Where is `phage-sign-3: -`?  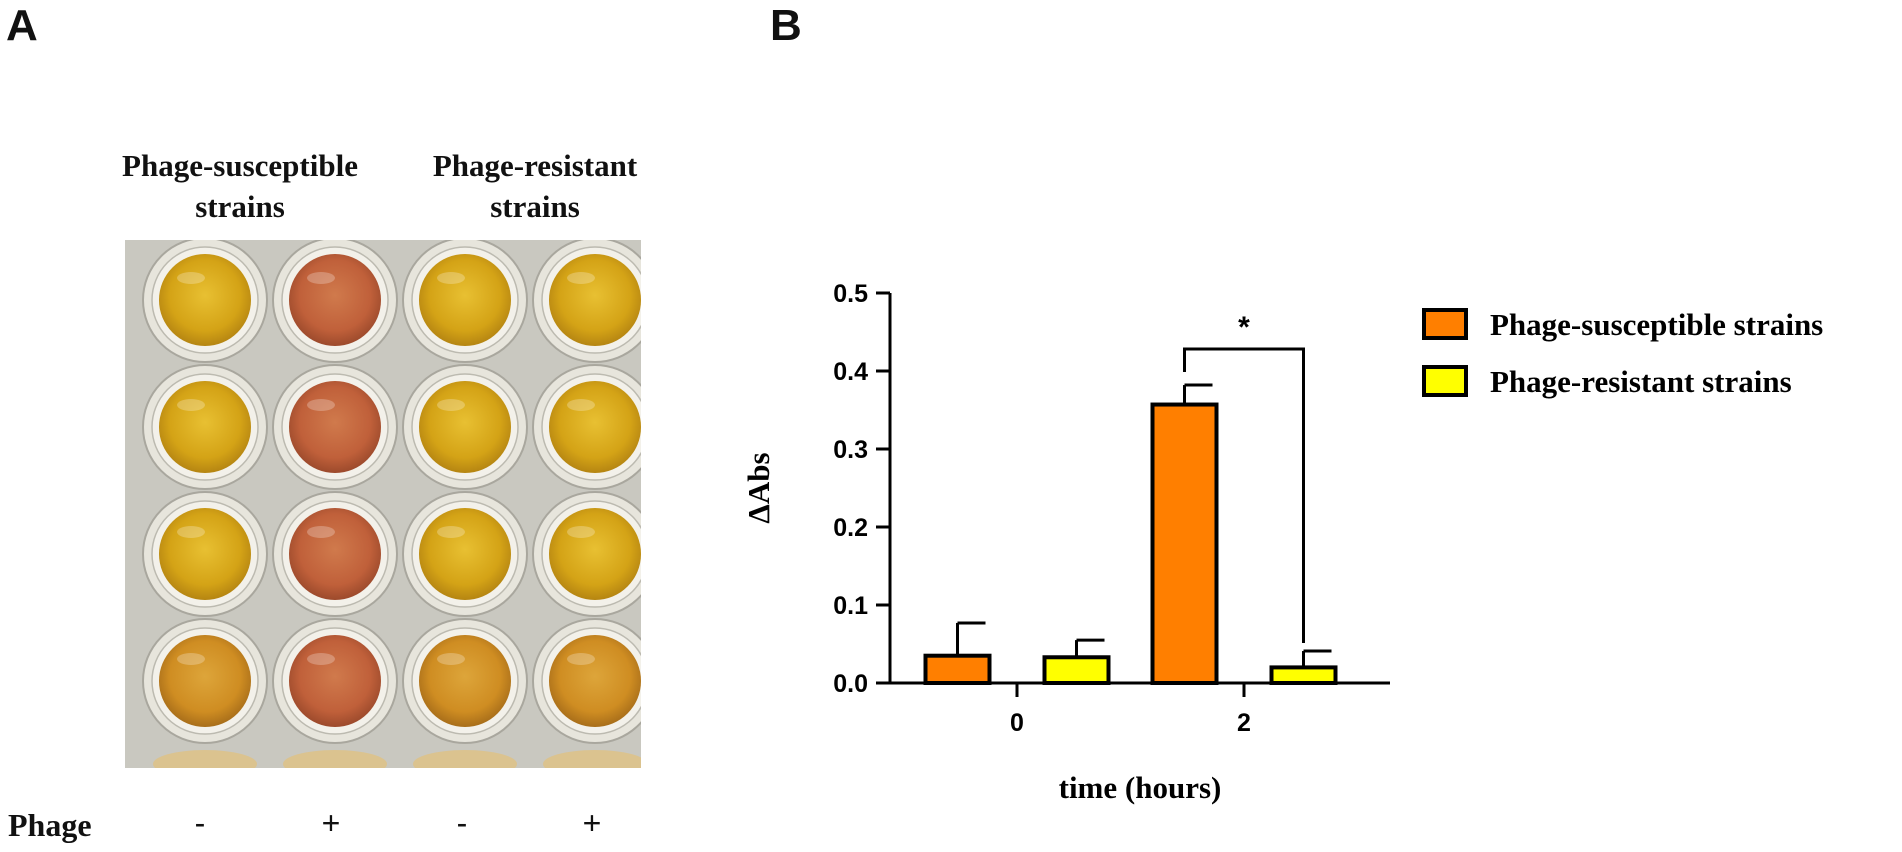
phage-sign-3: - is located at coordinates (462, 823).